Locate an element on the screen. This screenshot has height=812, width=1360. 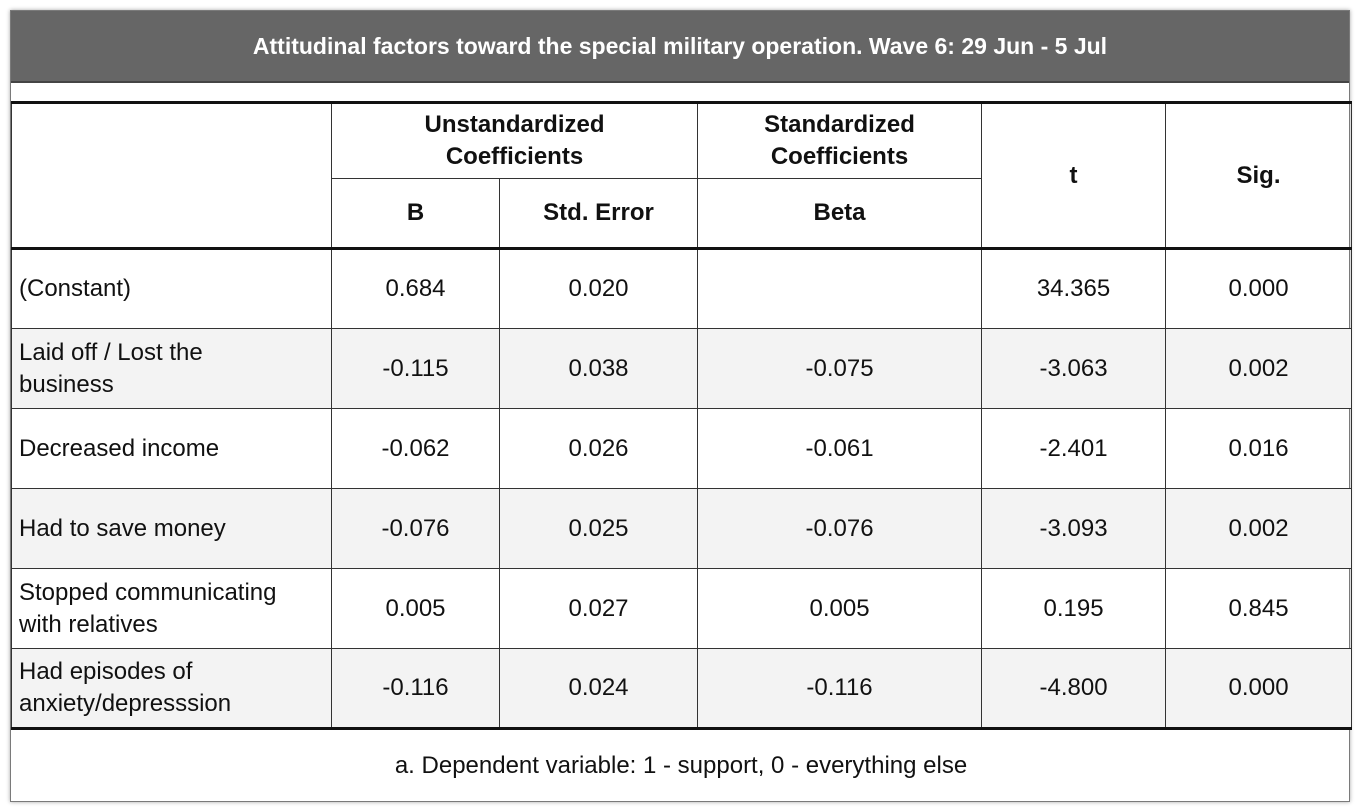
cell-t: 34.365 is located at coordinates (1074, 288).